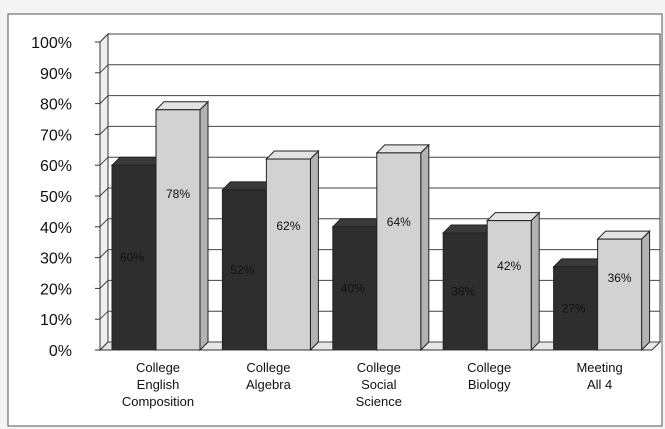 This screenshot has width=665, height=429. What do you see at coordinates (158, 401) in the screenshot?
I see `category-label: Composition` at bounding box center [158, 401].